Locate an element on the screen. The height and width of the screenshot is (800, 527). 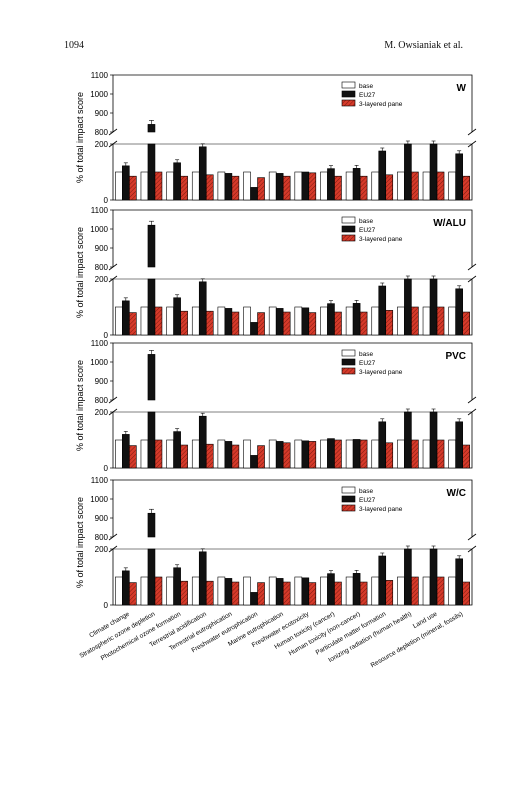
authors: M. Owsianiak et al. is located at coordinates (423, 45).